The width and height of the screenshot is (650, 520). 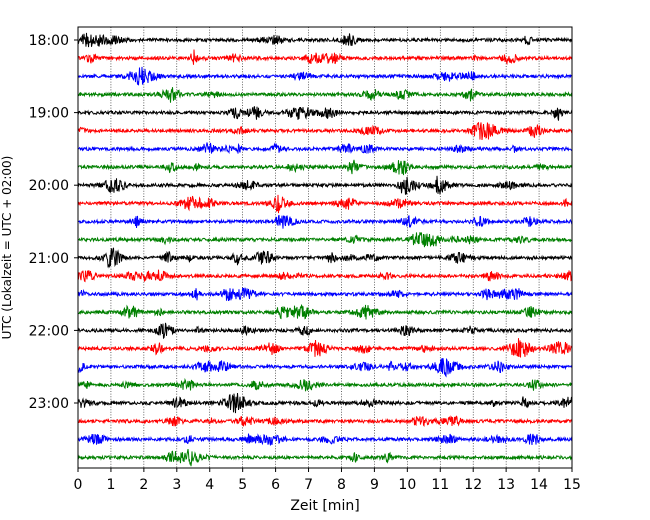 I want to click on y-tick-label: 22:00, so click(x=49, y=331).